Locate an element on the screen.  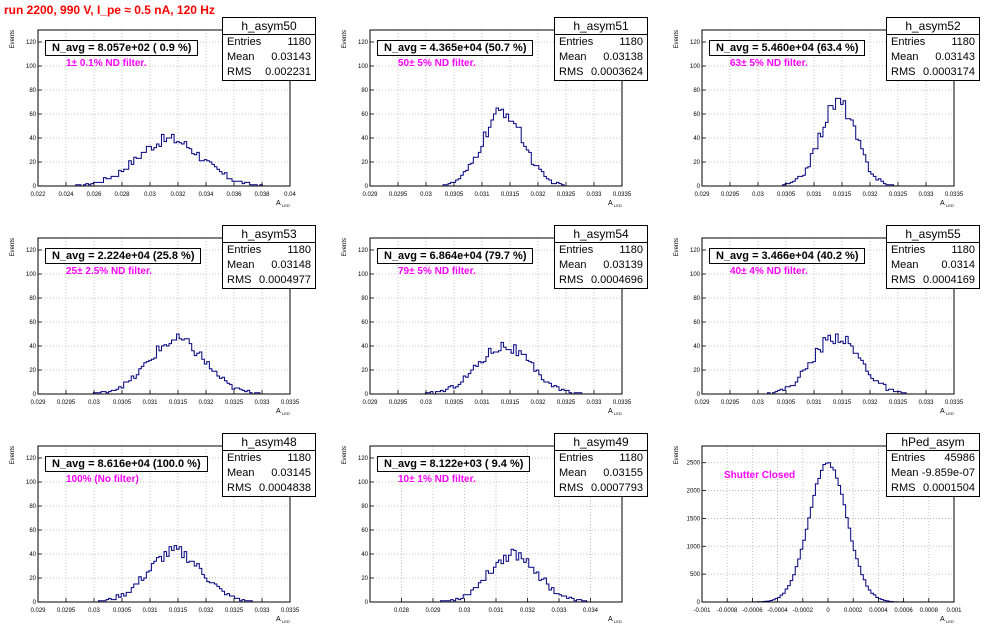
stats-row: RMS 0.0001504 is located at coordinates (933, 488).